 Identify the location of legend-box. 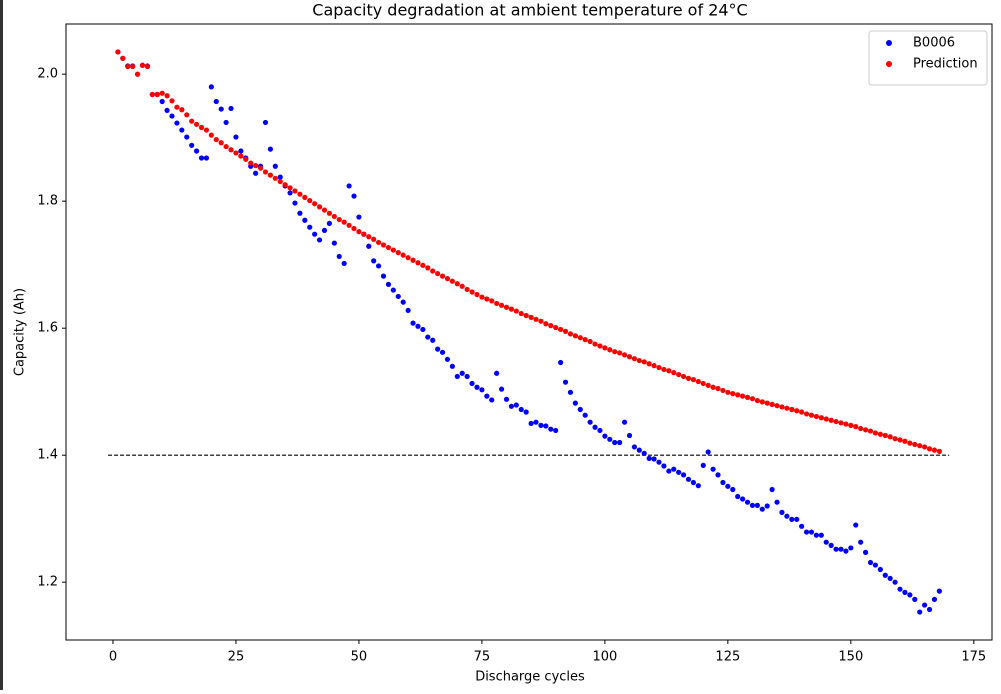
(928, 58).